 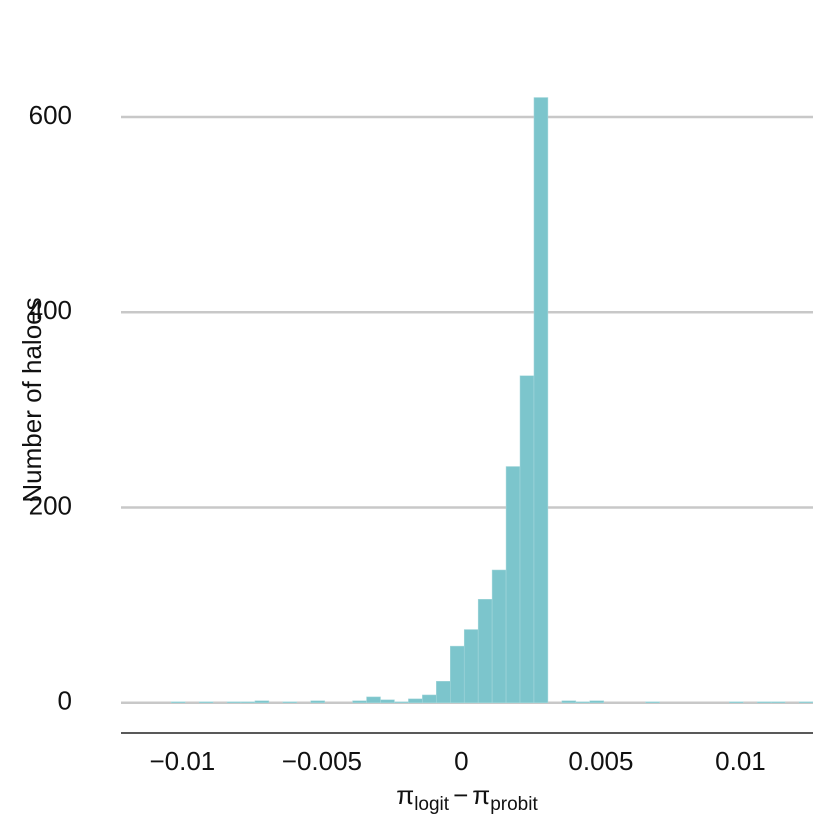 What do you see at coordinates (65, 701) in the screenshot?
I see `y-tick-label: 0` at bounding box center [65, 701].